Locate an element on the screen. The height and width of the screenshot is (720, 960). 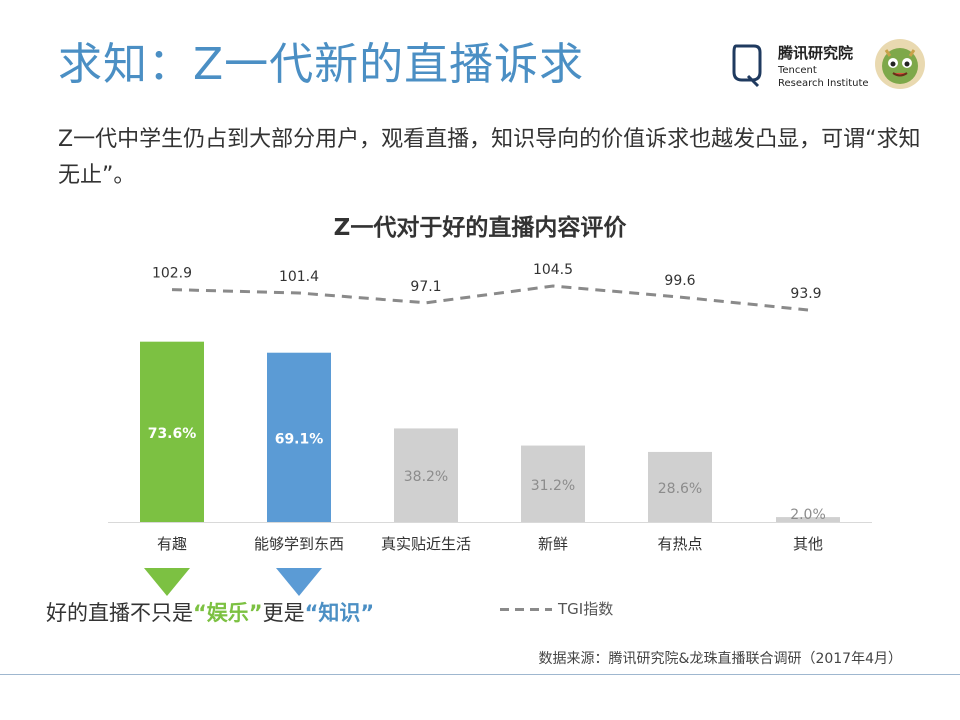
tencent-logo: 腾讯研究院 Tencent Research Institute is located at coordinates (830, 68).